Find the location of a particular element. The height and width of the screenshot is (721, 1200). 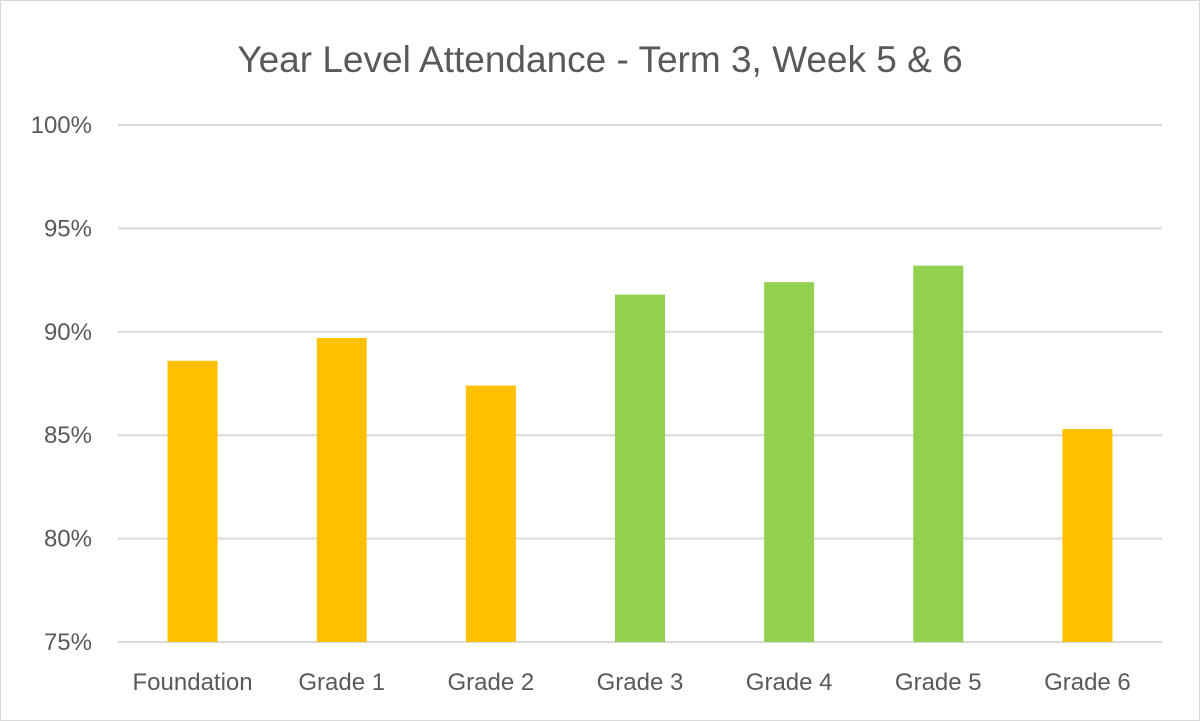

y-axis-ticks: 75% 80% 85% 90% 95% 100% is located at coordinates (61, 384).